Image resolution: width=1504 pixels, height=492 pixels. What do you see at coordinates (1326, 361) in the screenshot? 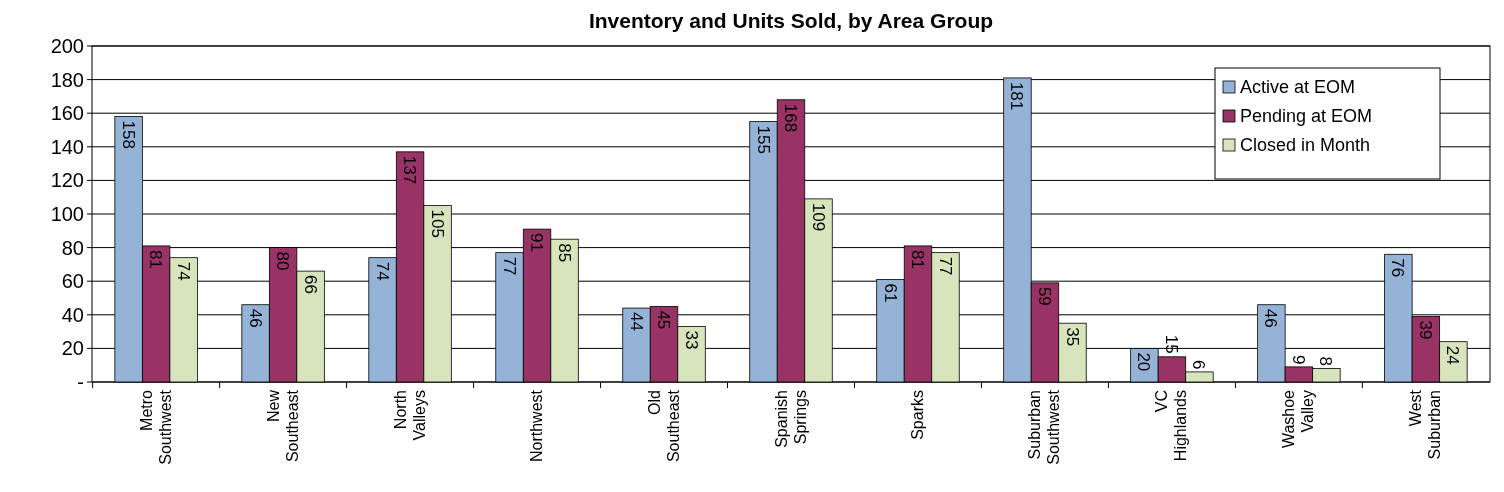
I see `data-label: 8` at bounding box center [1326, 361].